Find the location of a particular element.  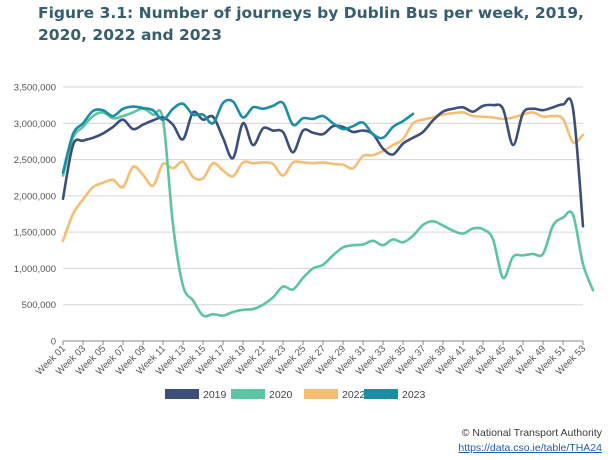

source-link: https://data.cso.ie/table/THA24 is located at coordinates (530, 448).